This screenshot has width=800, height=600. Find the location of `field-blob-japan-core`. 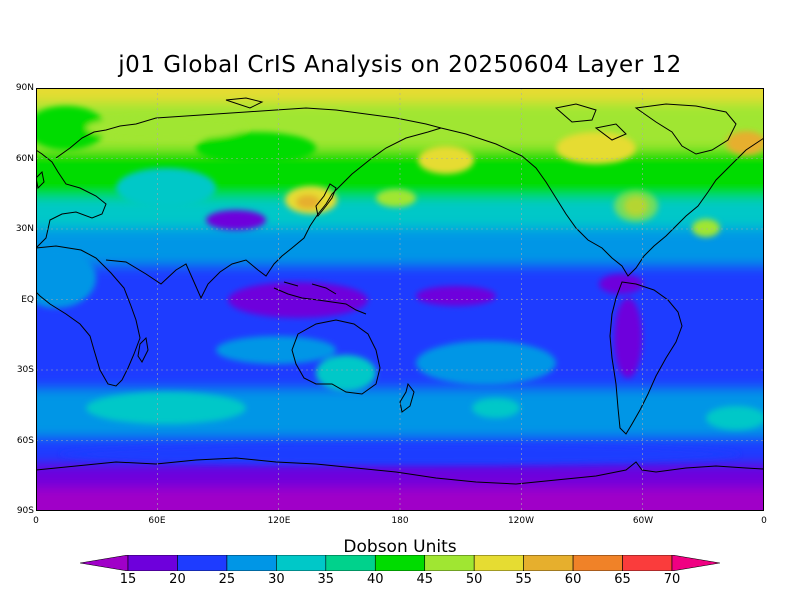

field-blob-japan-core is located at coordinates (308, 202).